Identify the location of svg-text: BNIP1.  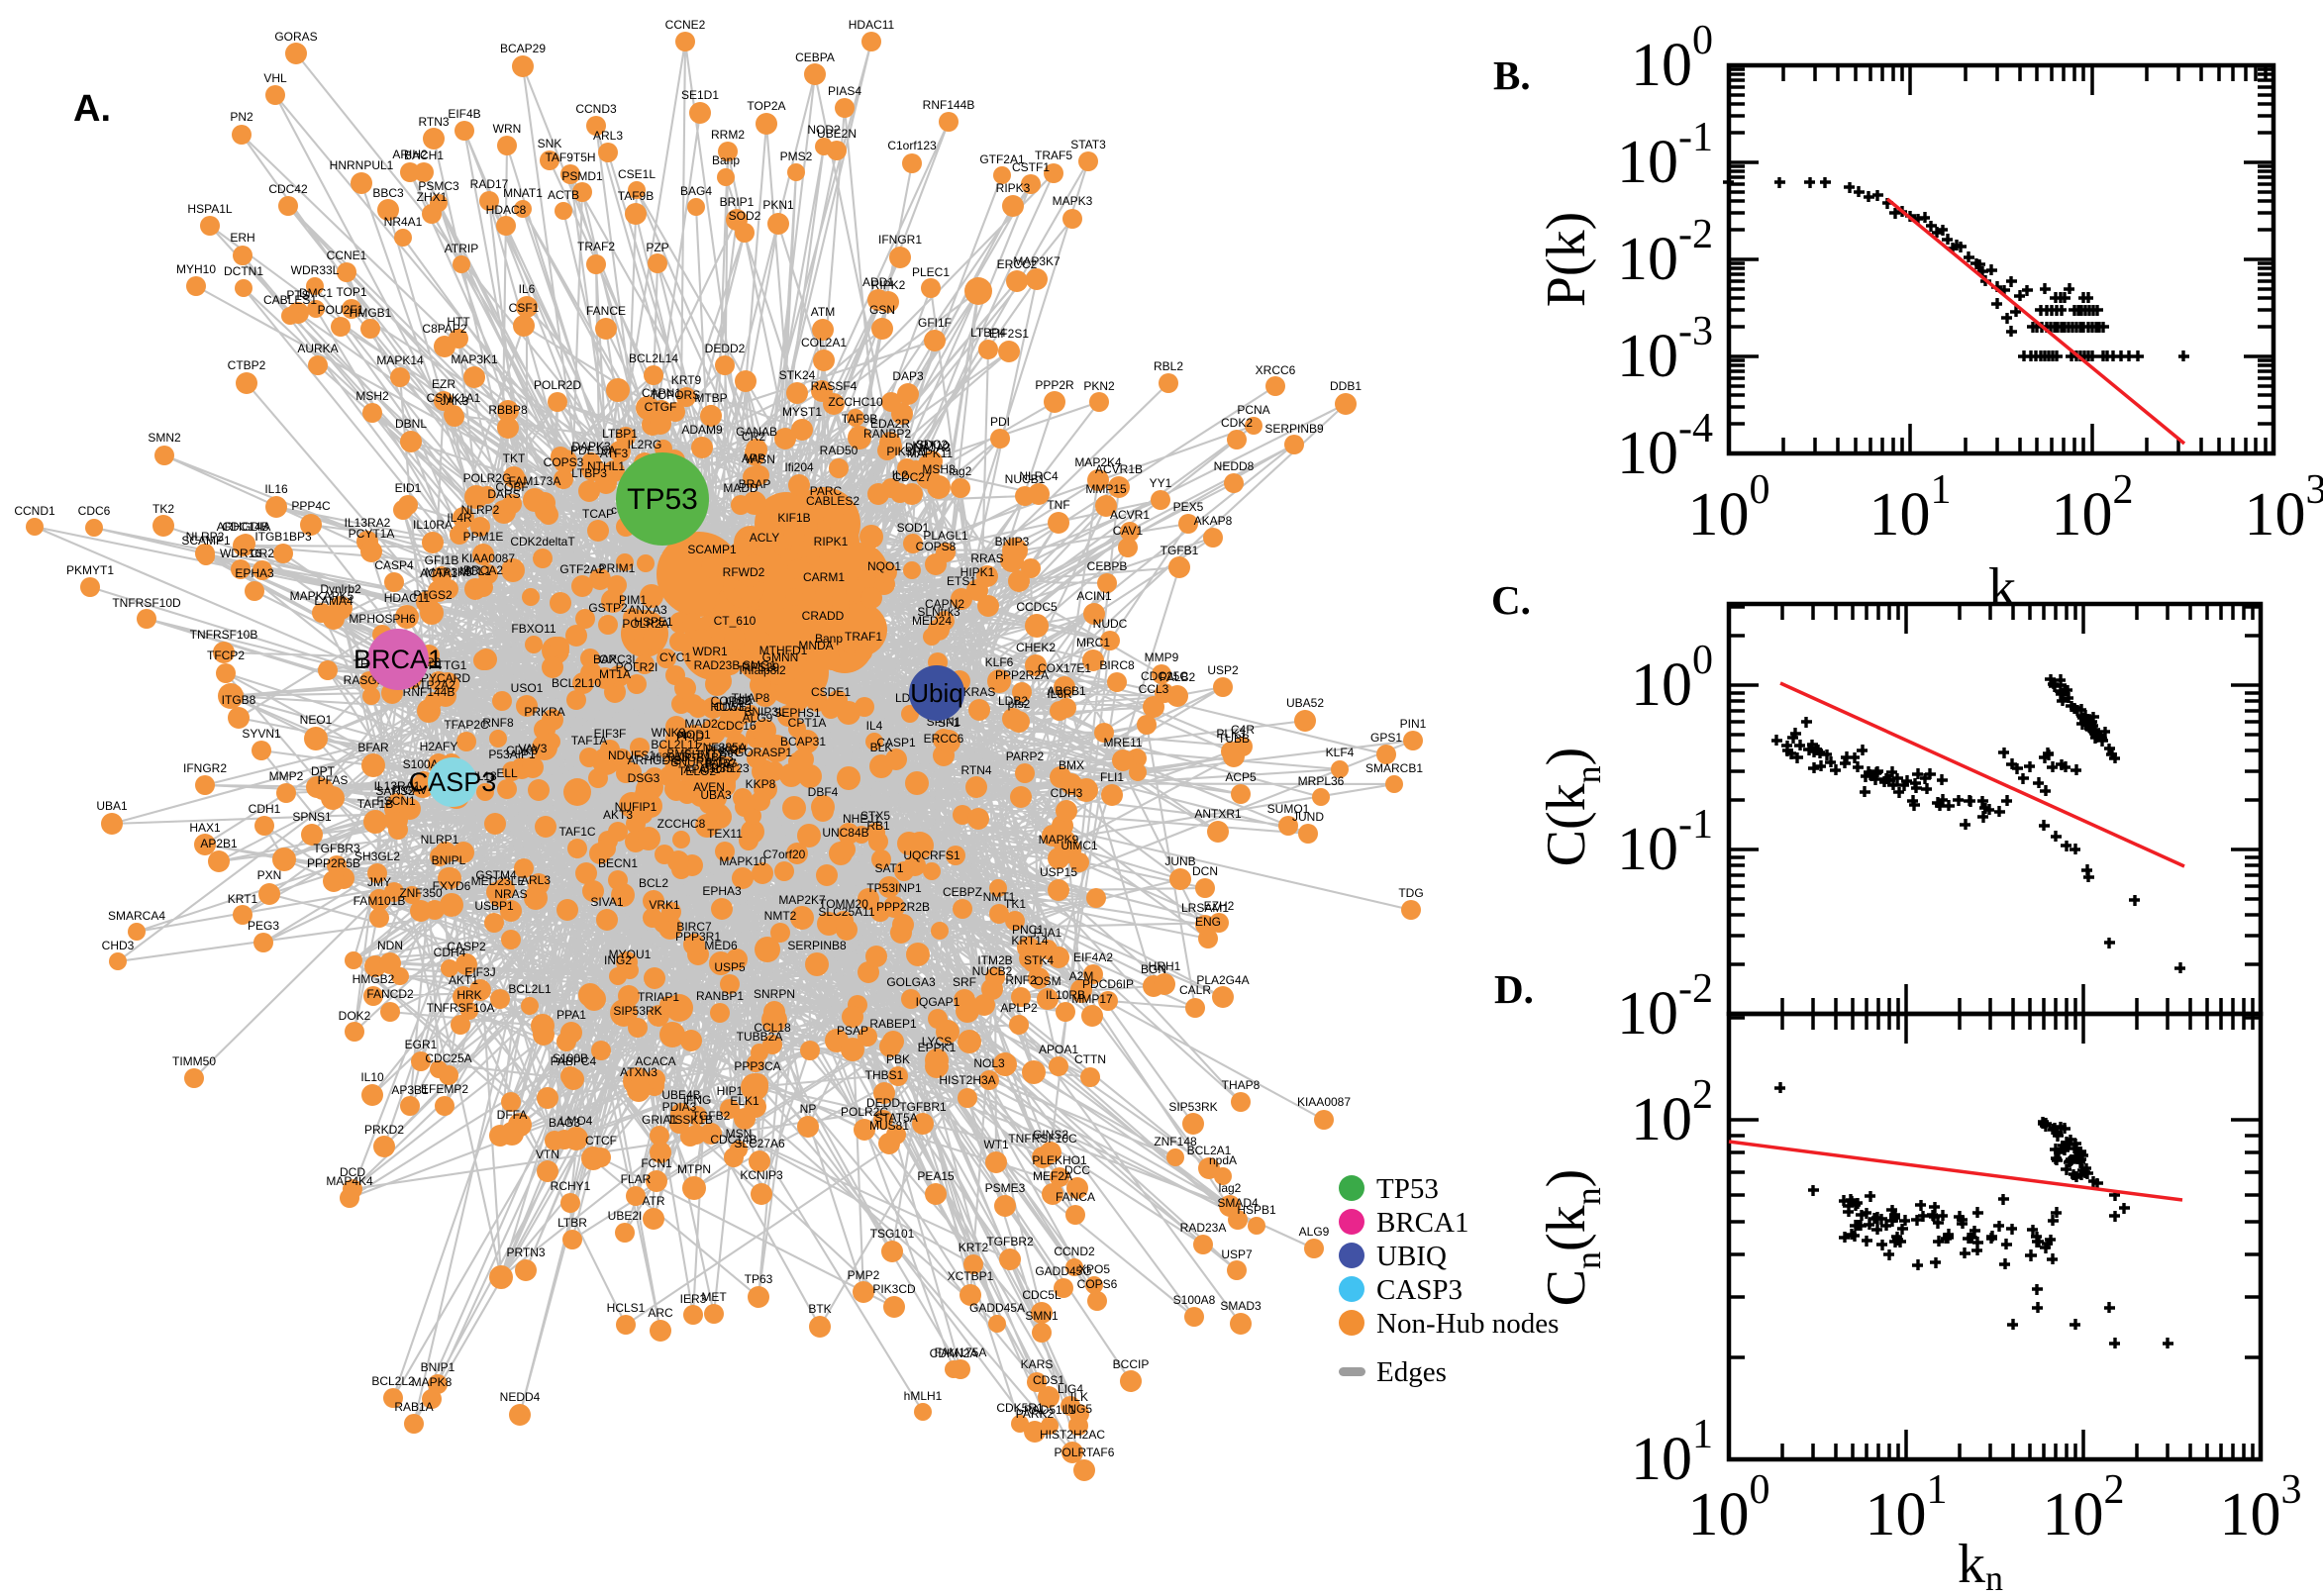
(438, 1367).